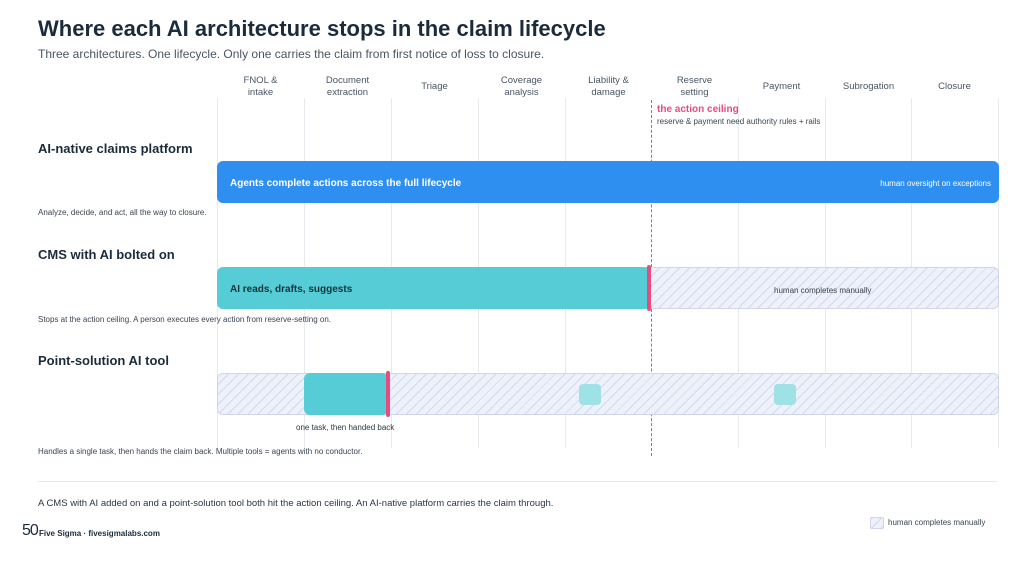  I want to click on cms-manual-segment: human completes manually, so click(823, 288).